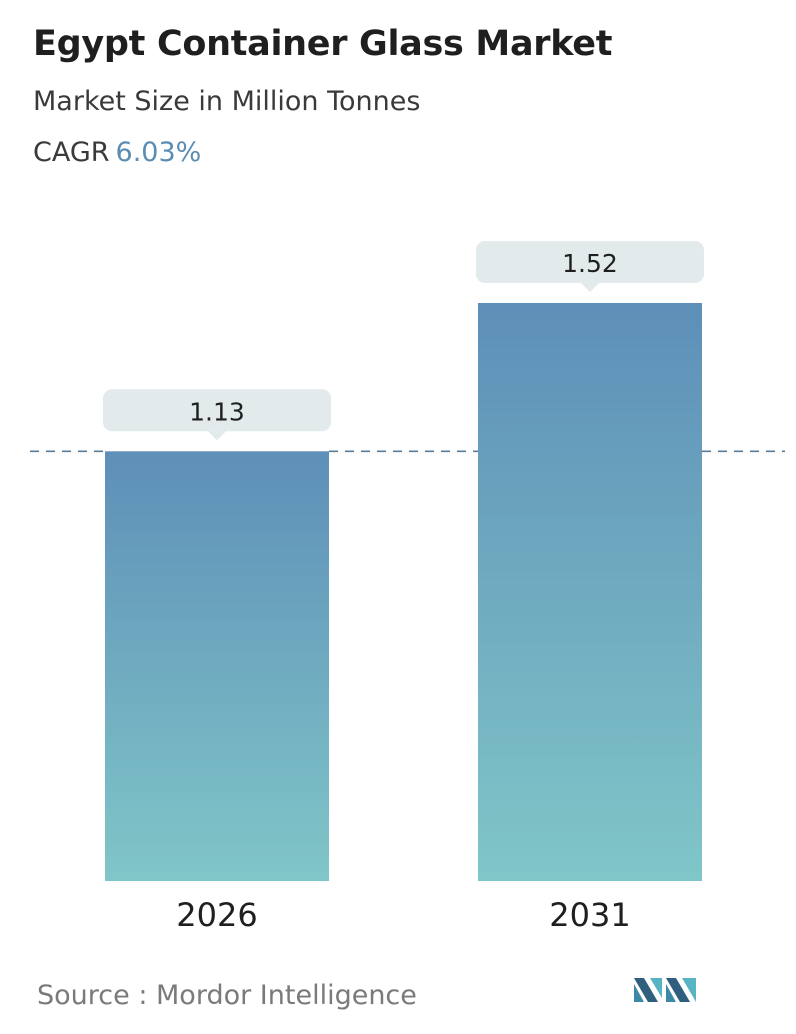 The height and width of the screenshot is (1034, 796). I want to click on source-value: Mordor Intelligence, so click(286, 995).